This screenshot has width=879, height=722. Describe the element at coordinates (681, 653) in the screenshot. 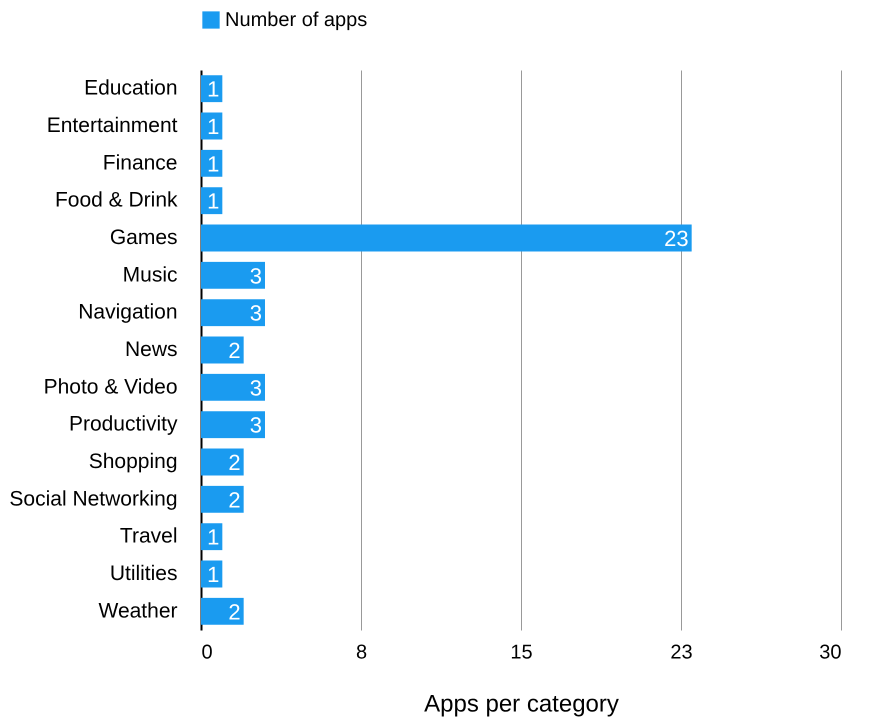

I see `x-tick-label: 23` at that location.